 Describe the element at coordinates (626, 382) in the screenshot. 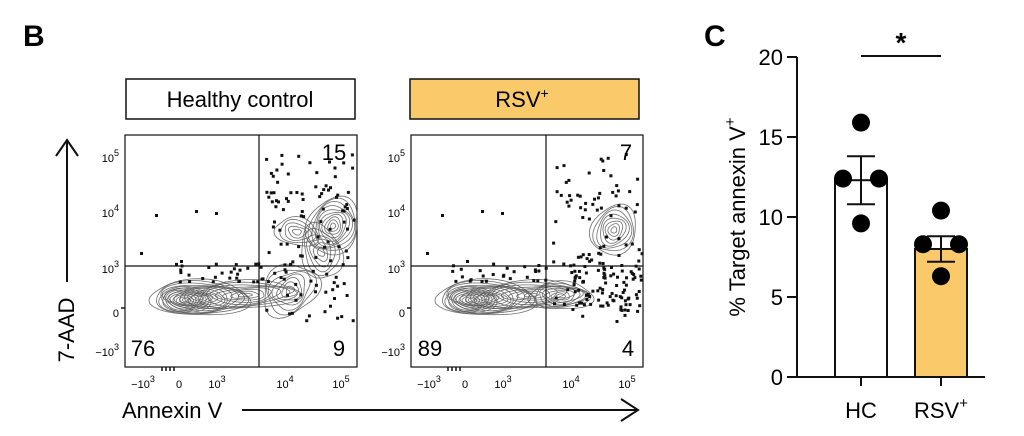

I see `x-tick-label: 105` at that location.